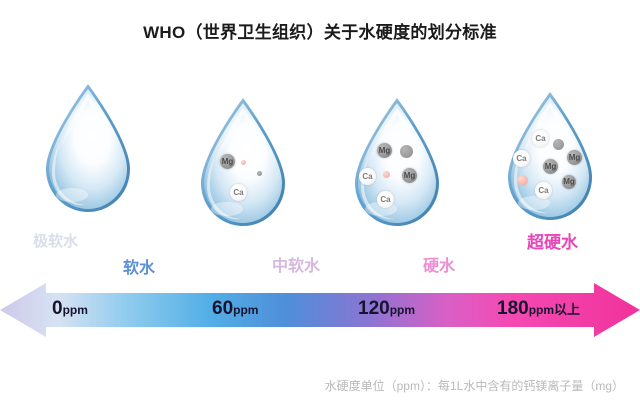 The image size is (640, 418). Describe the element at coordinates (567, 309) in the screenshot. I see `tick-suffix: 以上` at that location.